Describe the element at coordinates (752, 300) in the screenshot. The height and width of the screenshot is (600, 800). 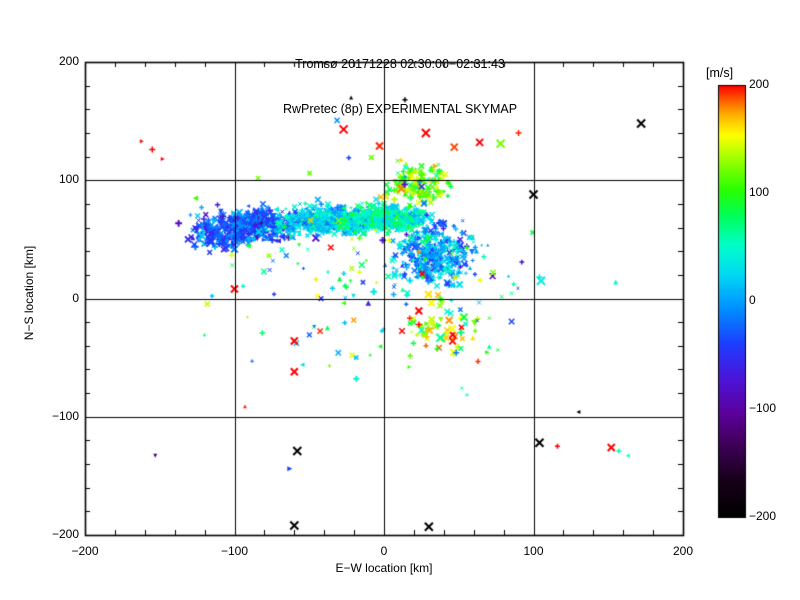
I see `colorbar-tick-label: 0` at that location.